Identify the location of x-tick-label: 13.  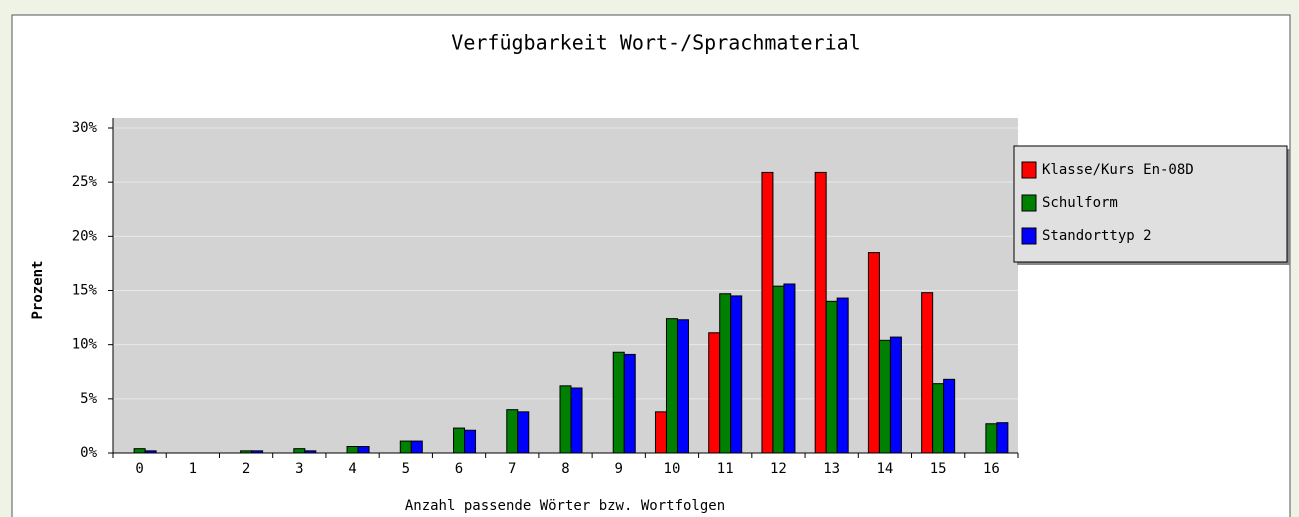
(831, 469).